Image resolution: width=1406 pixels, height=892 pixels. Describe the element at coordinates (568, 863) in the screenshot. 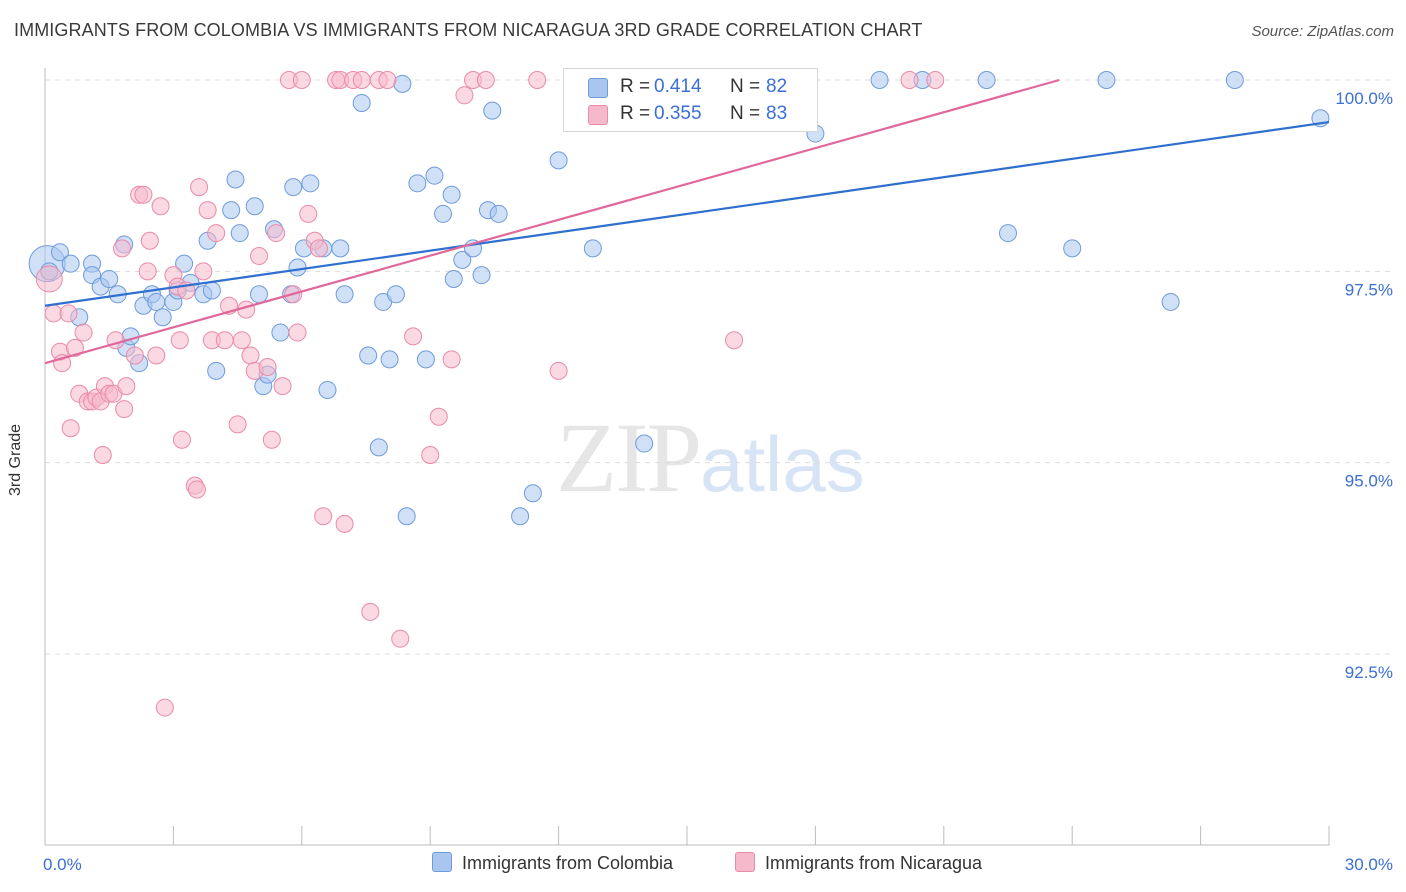

I see `colombia-legend-label: Immigrants from Colombia` at that location.